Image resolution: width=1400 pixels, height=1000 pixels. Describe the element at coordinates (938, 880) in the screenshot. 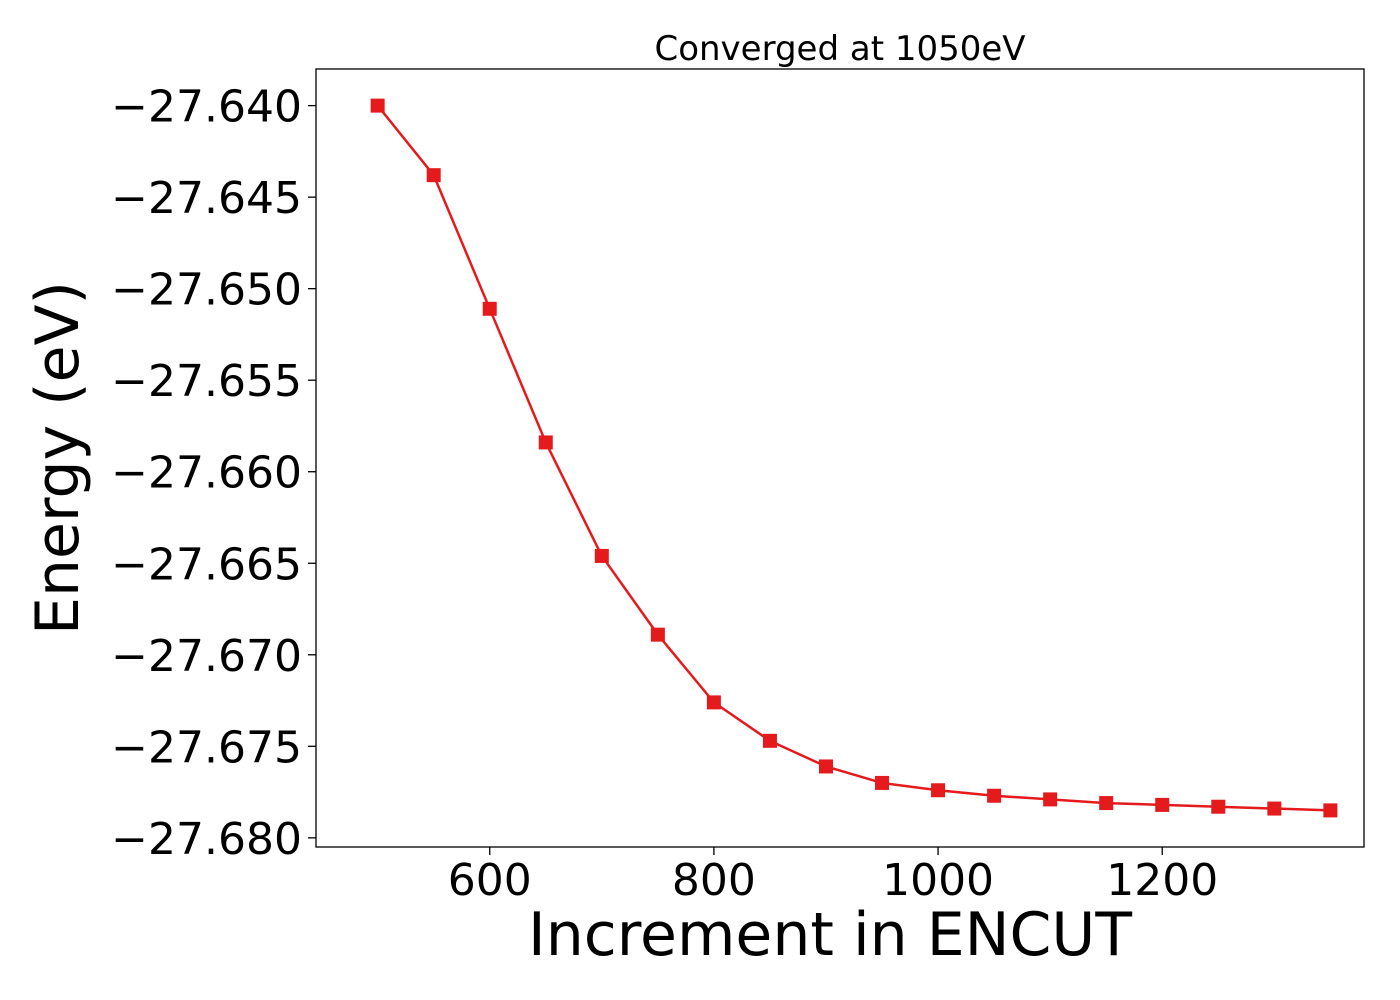

I see `x-tick-label: 1000` at that location.